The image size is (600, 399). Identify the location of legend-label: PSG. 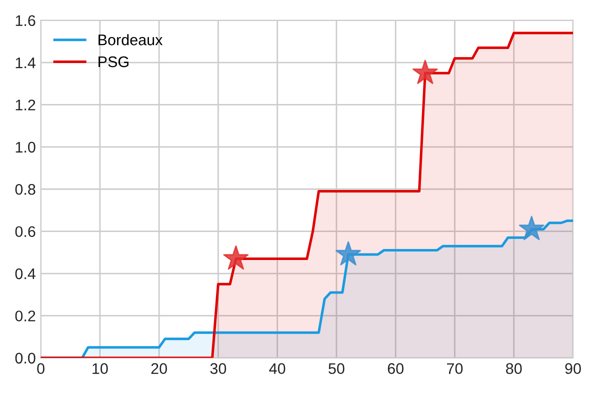
(113, 62).